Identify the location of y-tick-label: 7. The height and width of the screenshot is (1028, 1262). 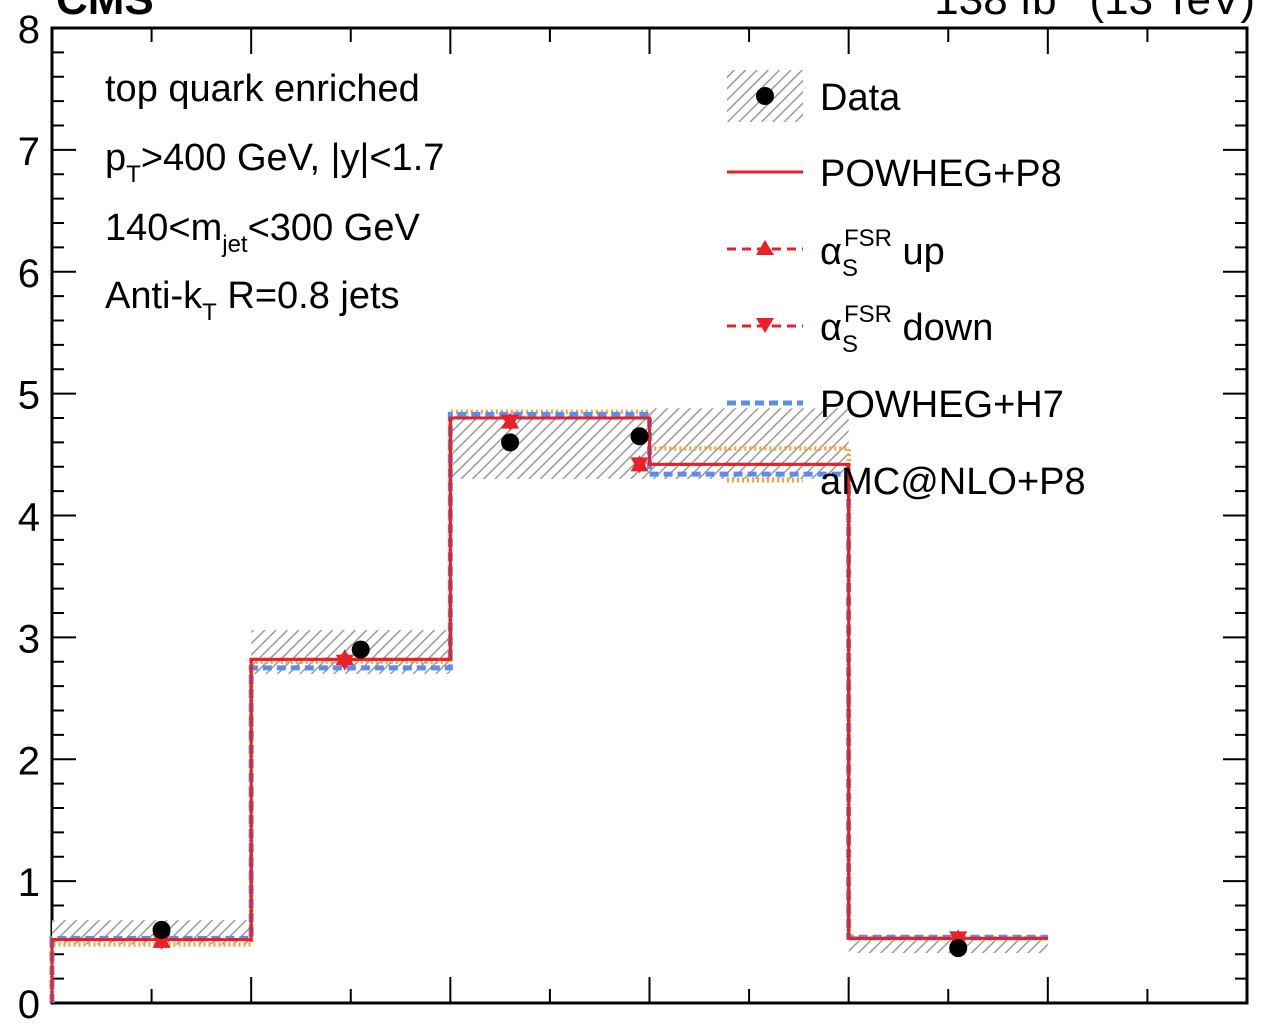
(29, 152).